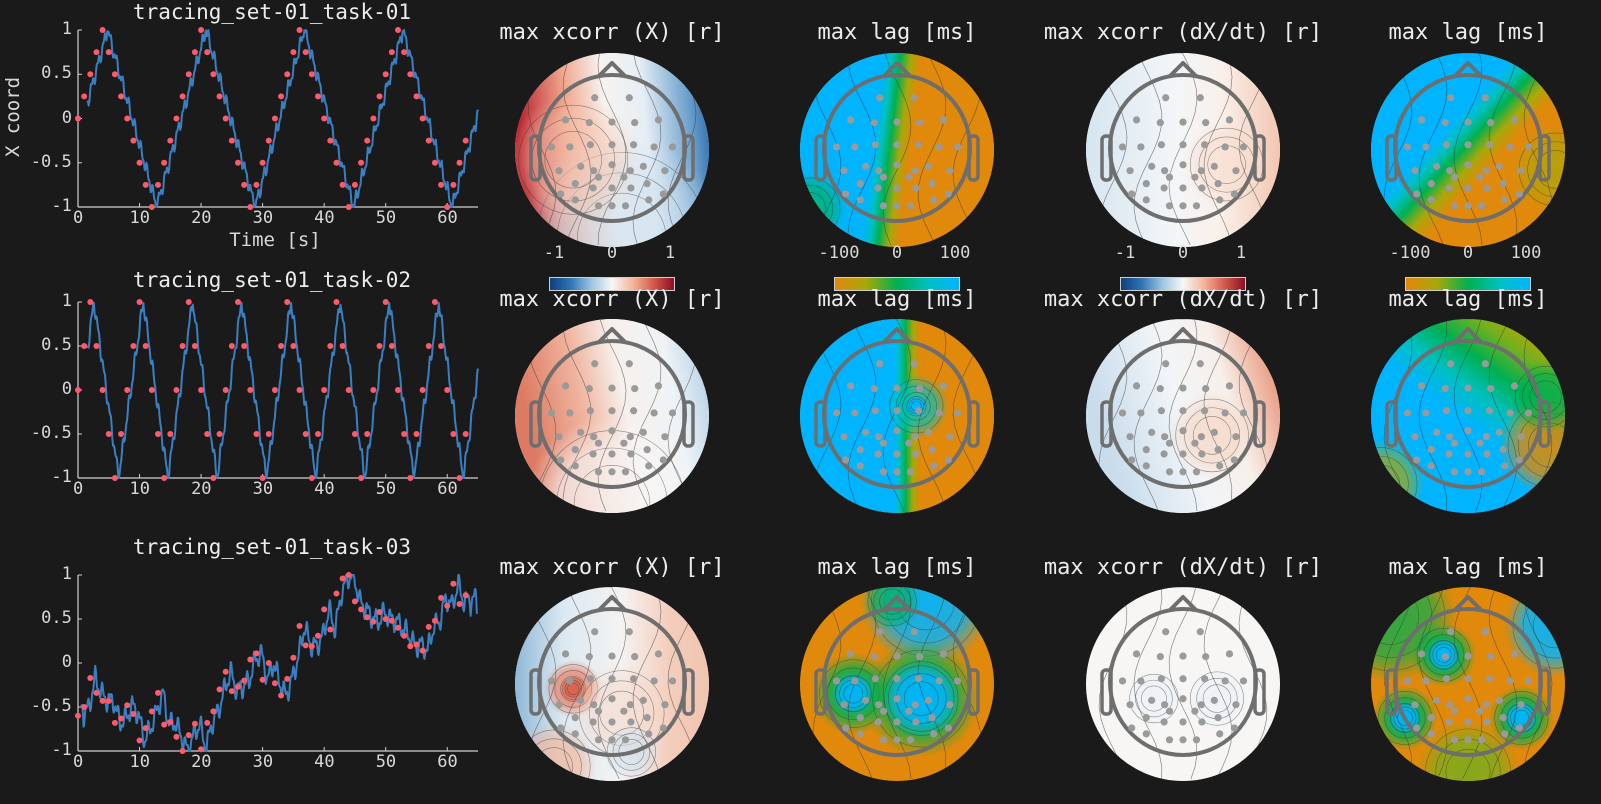 The height and width of the screenshot is (804, 1601). Describe the element at coordinates (612, 299) in the screenshot. I see `topomap-title-r2-c1: max xcorr (X) [r]` at that location.